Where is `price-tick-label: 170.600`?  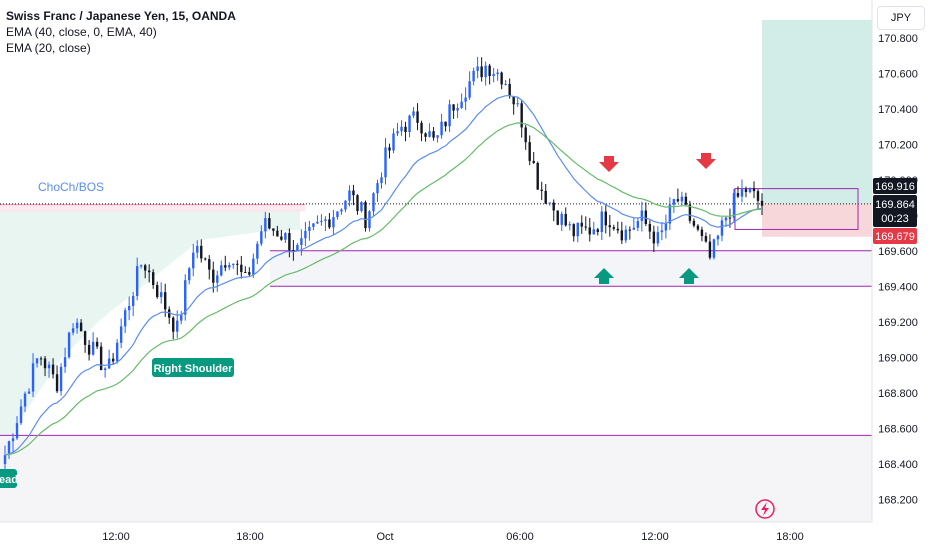
price-tick-label: 170.600 is located at coordinates (898, 74).